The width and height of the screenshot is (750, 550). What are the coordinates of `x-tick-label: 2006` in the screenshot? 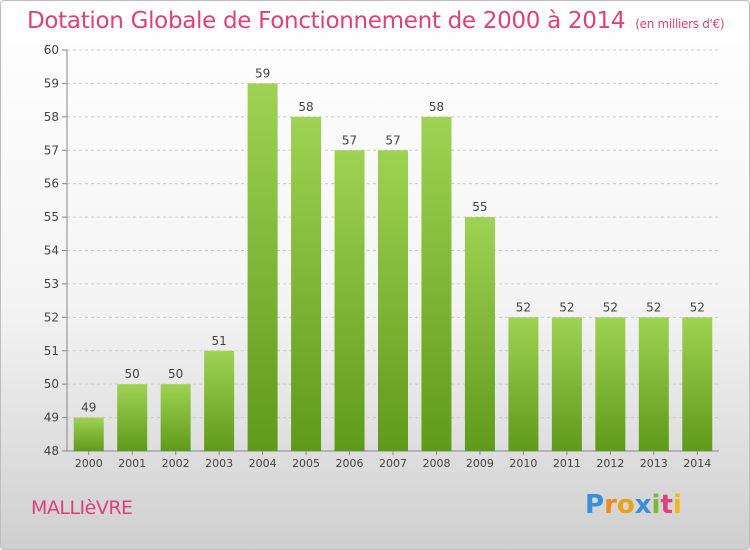 It's located at (350, 463).